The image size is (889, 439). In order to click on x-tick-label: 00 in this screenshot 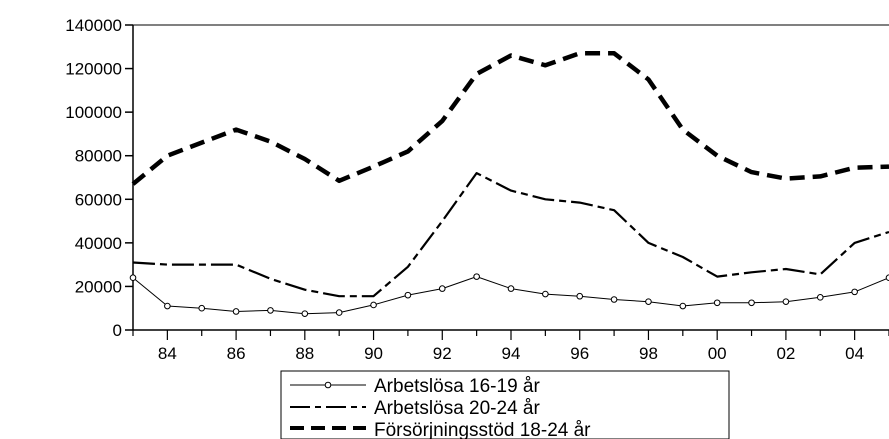, I will do `click(717, 353)`.